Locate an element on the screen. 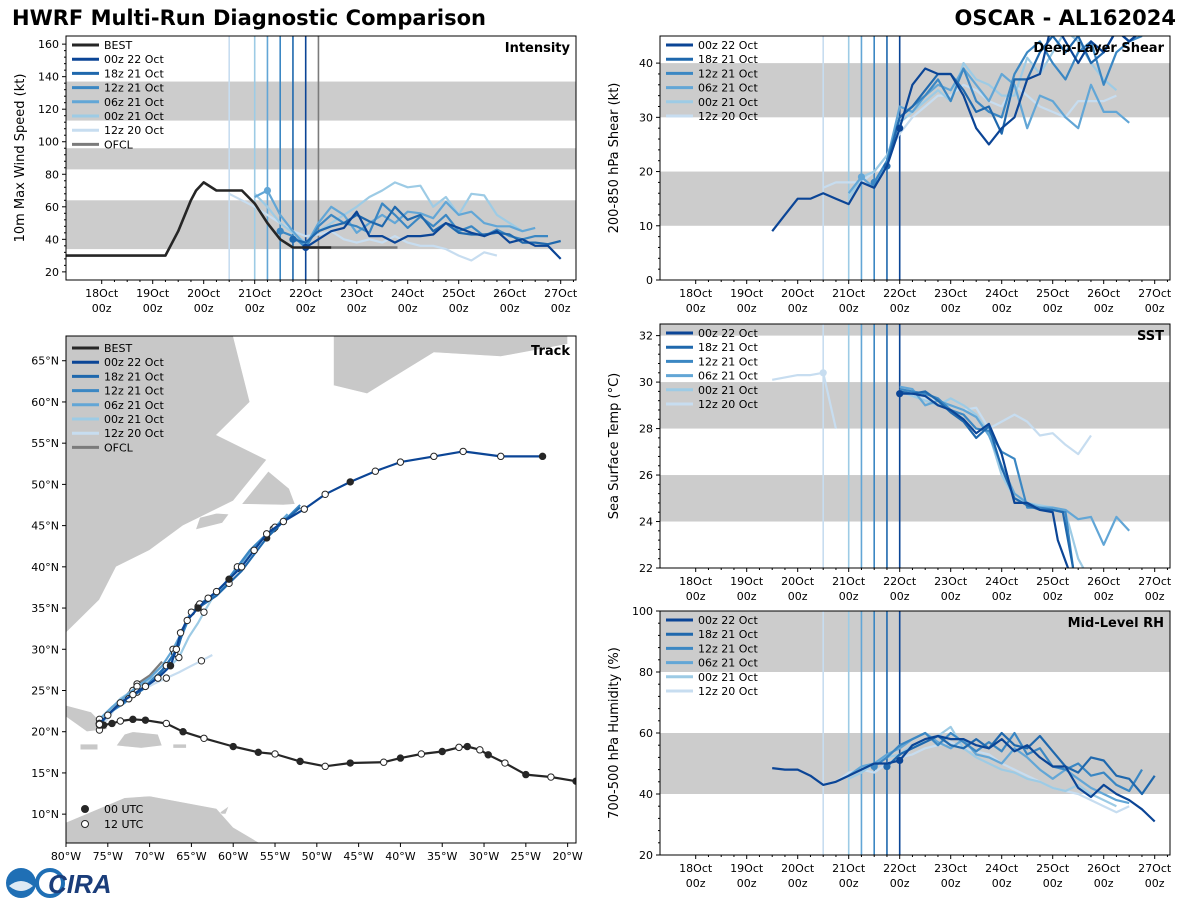 The image size is (1200, 900). x-tick-label: 20°W is located at coordinates (567, 856).